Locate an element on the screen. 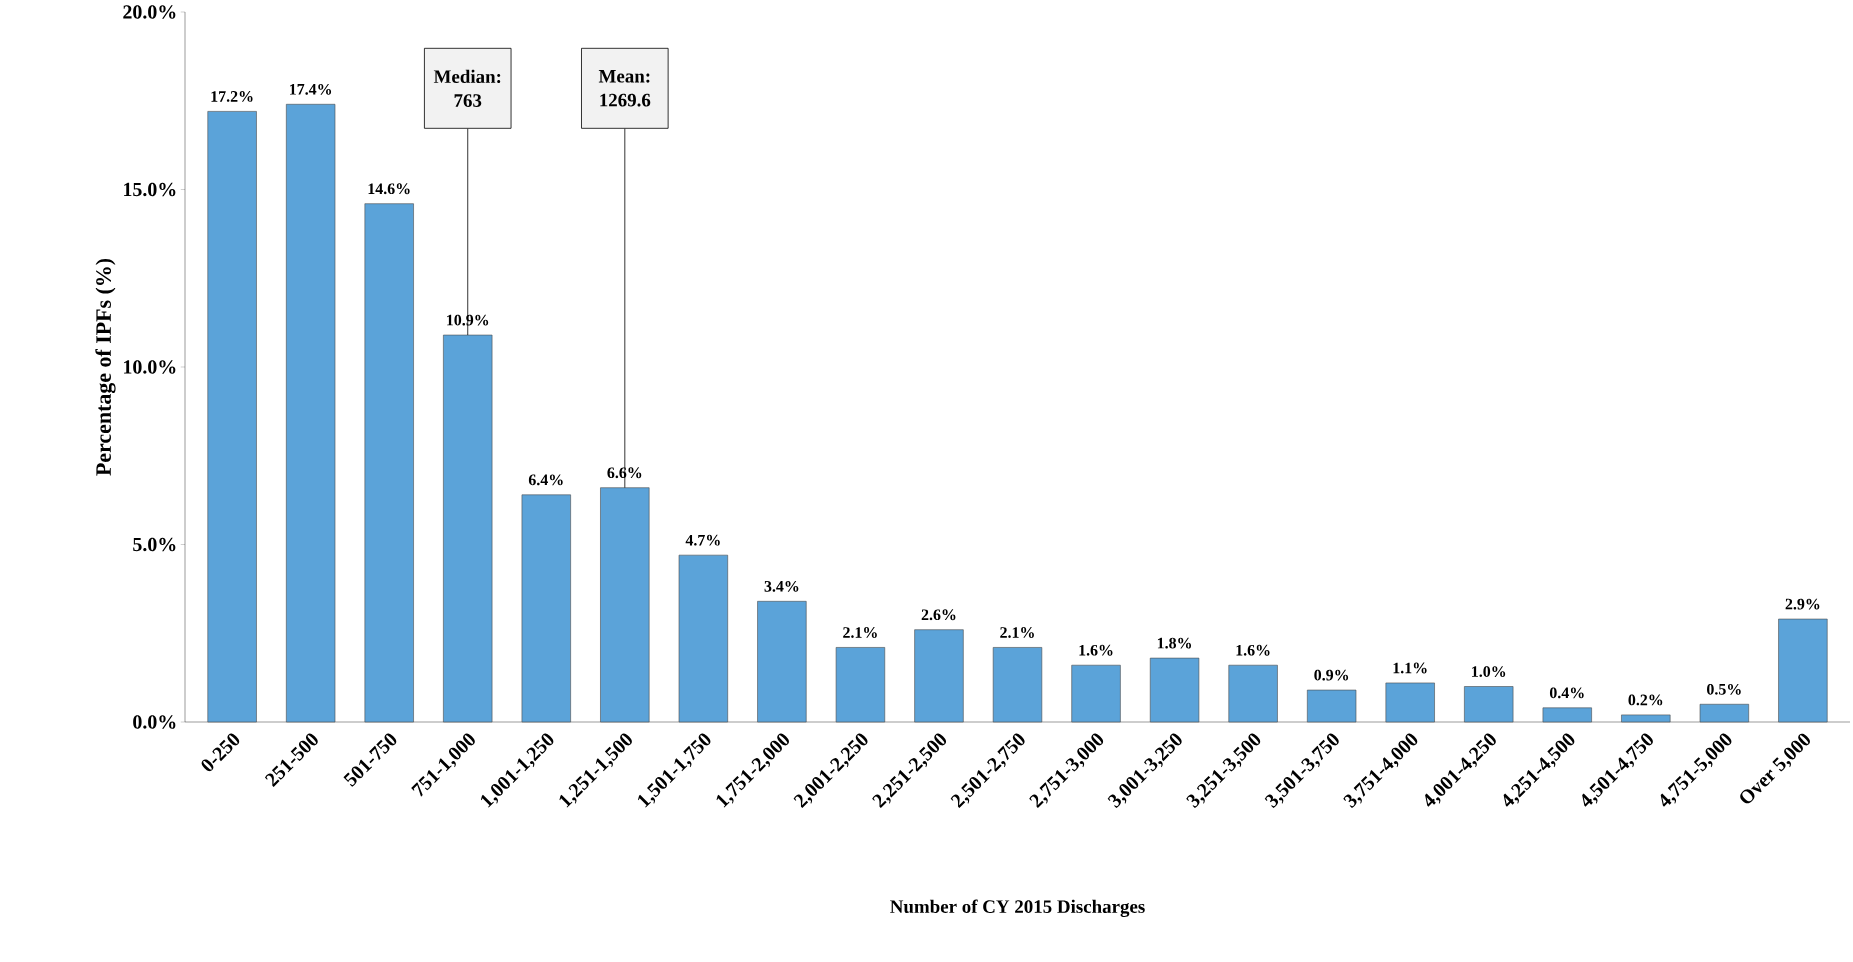  y-tick-label: 0.0% is located at coordinates (154, 722).